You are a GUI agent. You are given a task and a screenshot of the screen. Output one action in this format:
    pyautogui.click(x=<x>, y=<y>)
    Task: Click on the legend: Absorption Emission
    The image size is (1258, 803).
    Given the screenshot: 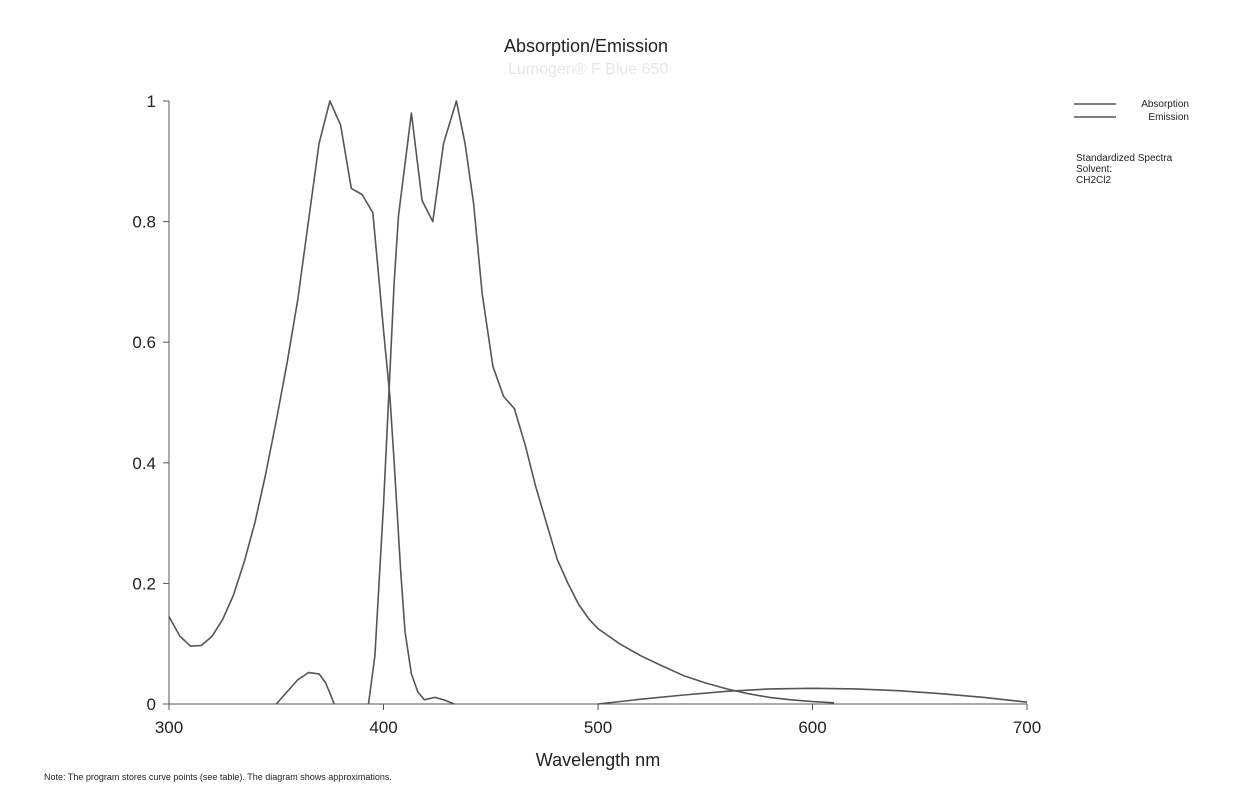 What is the action you would take?
    pyautogui.click(x=1131, y=111)
    